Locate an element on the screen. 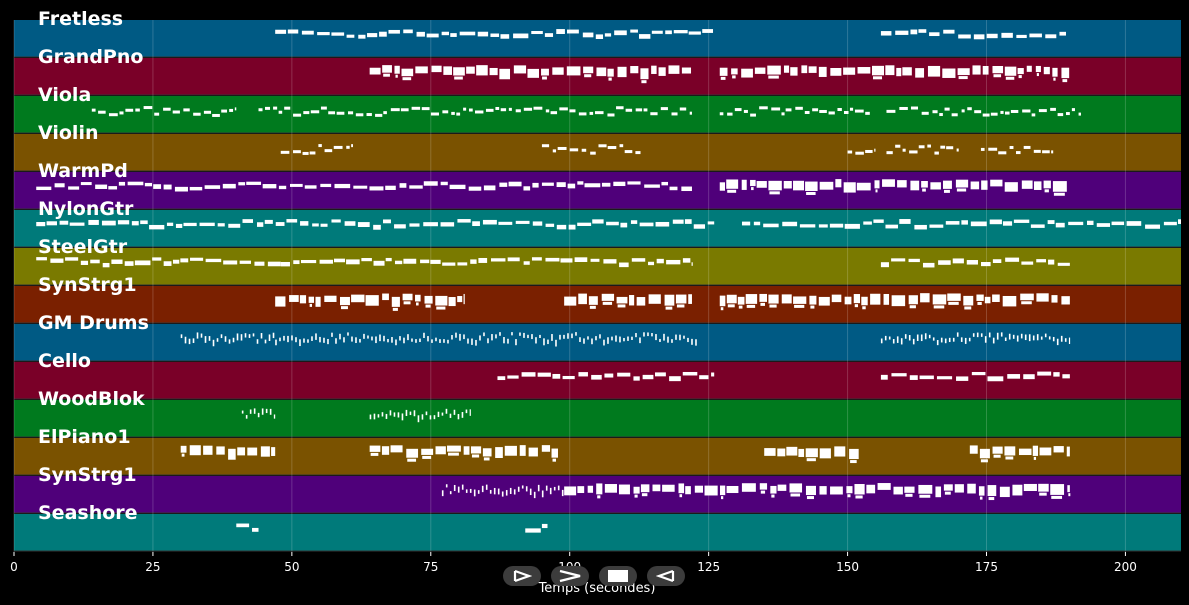 The width and height of the screenshot is (1189, 605). step-back-icon is located at coordinates (665, 576).